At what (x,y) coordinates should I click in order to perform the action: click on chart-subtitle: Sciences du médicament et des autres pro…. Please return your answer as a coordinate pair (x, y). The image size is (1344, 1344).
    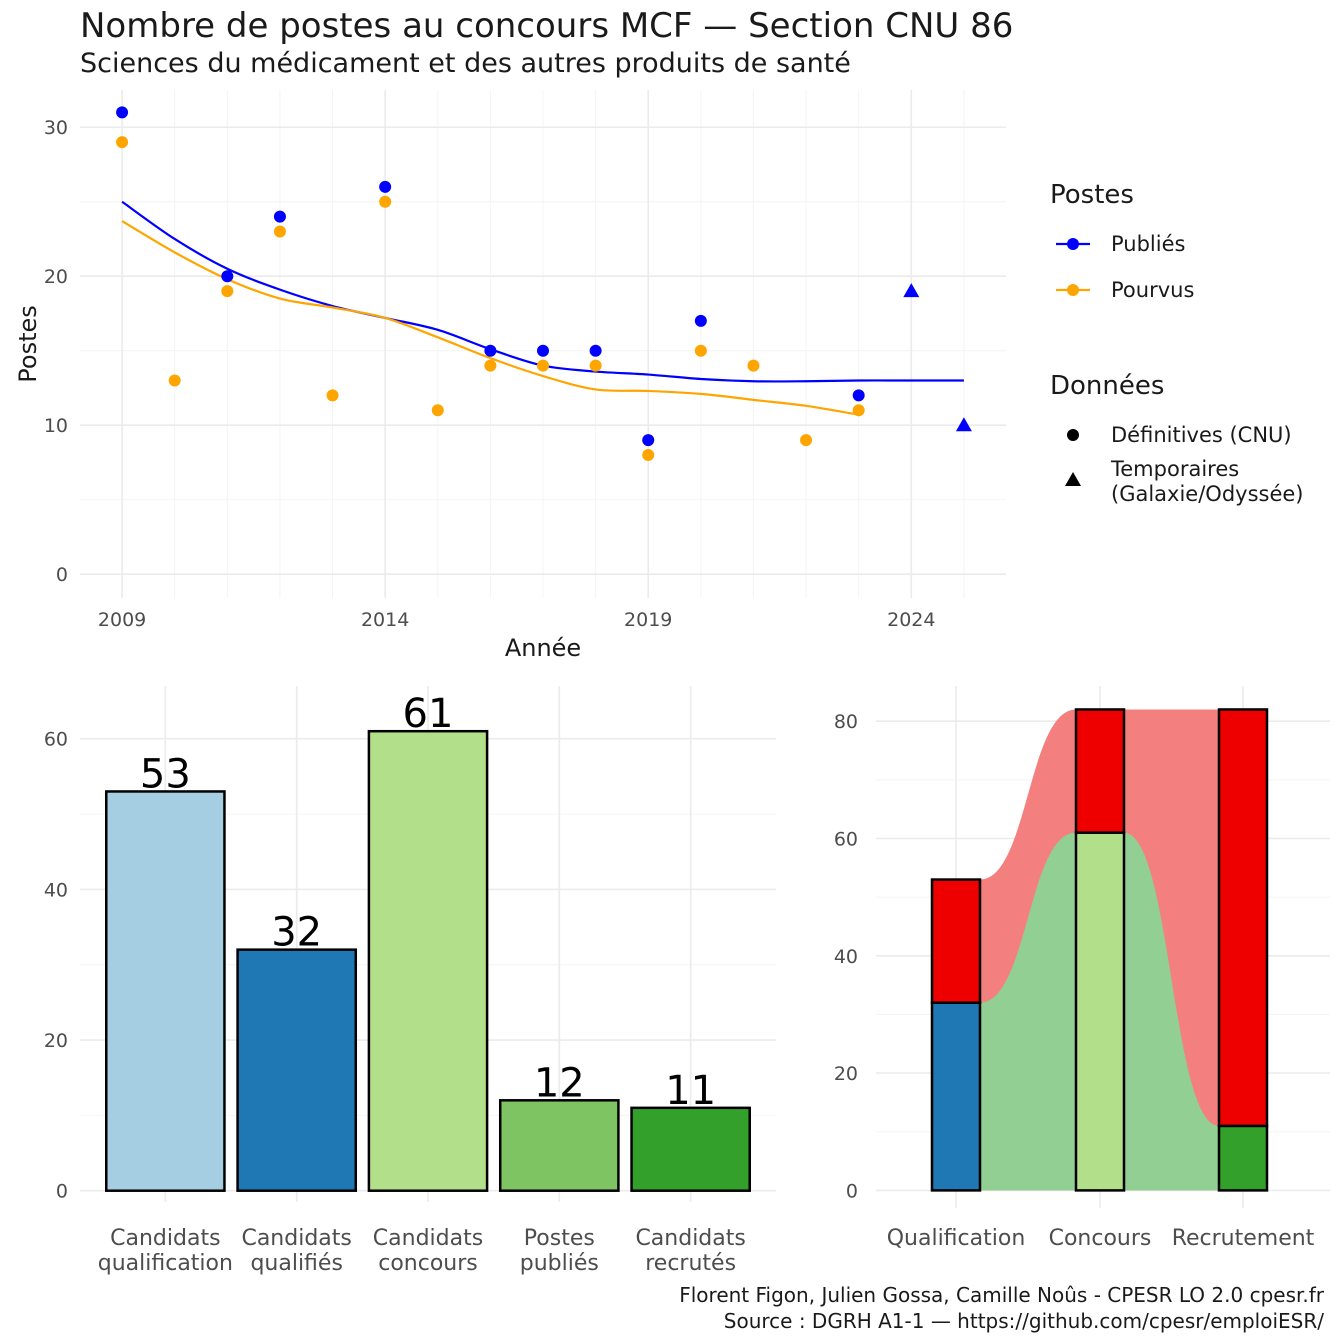
    Looking at the image, I should click on (465, 63).